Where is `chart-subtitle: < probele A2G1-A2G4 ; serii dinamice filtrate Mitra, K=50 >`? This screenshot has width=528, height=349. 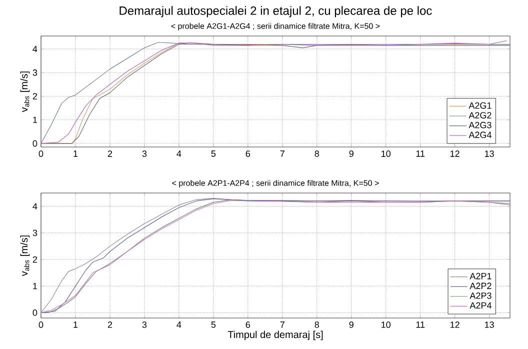 chart-subtitle: < probele A2G1-A2G4 ; serii dinamice filtrate Mitra, K=50 > is located at coordinates (275, 26).